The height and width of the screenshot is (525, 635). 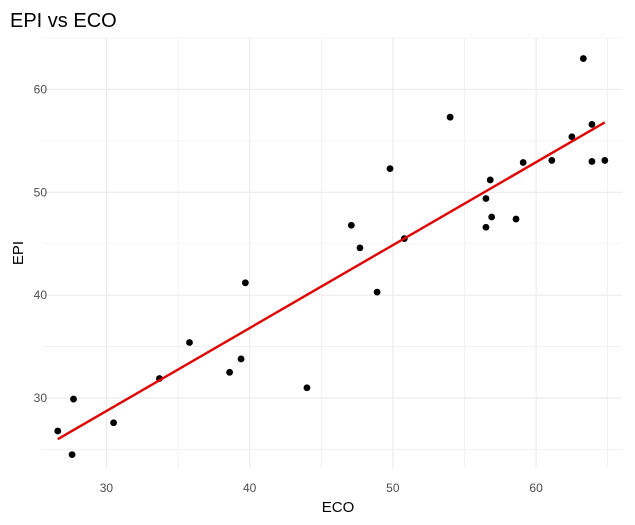 What do you see at coordinates (63, 21) in the screenshot?
I see `chart-title: EPI vs ECO` at bounding box center [63, 21].